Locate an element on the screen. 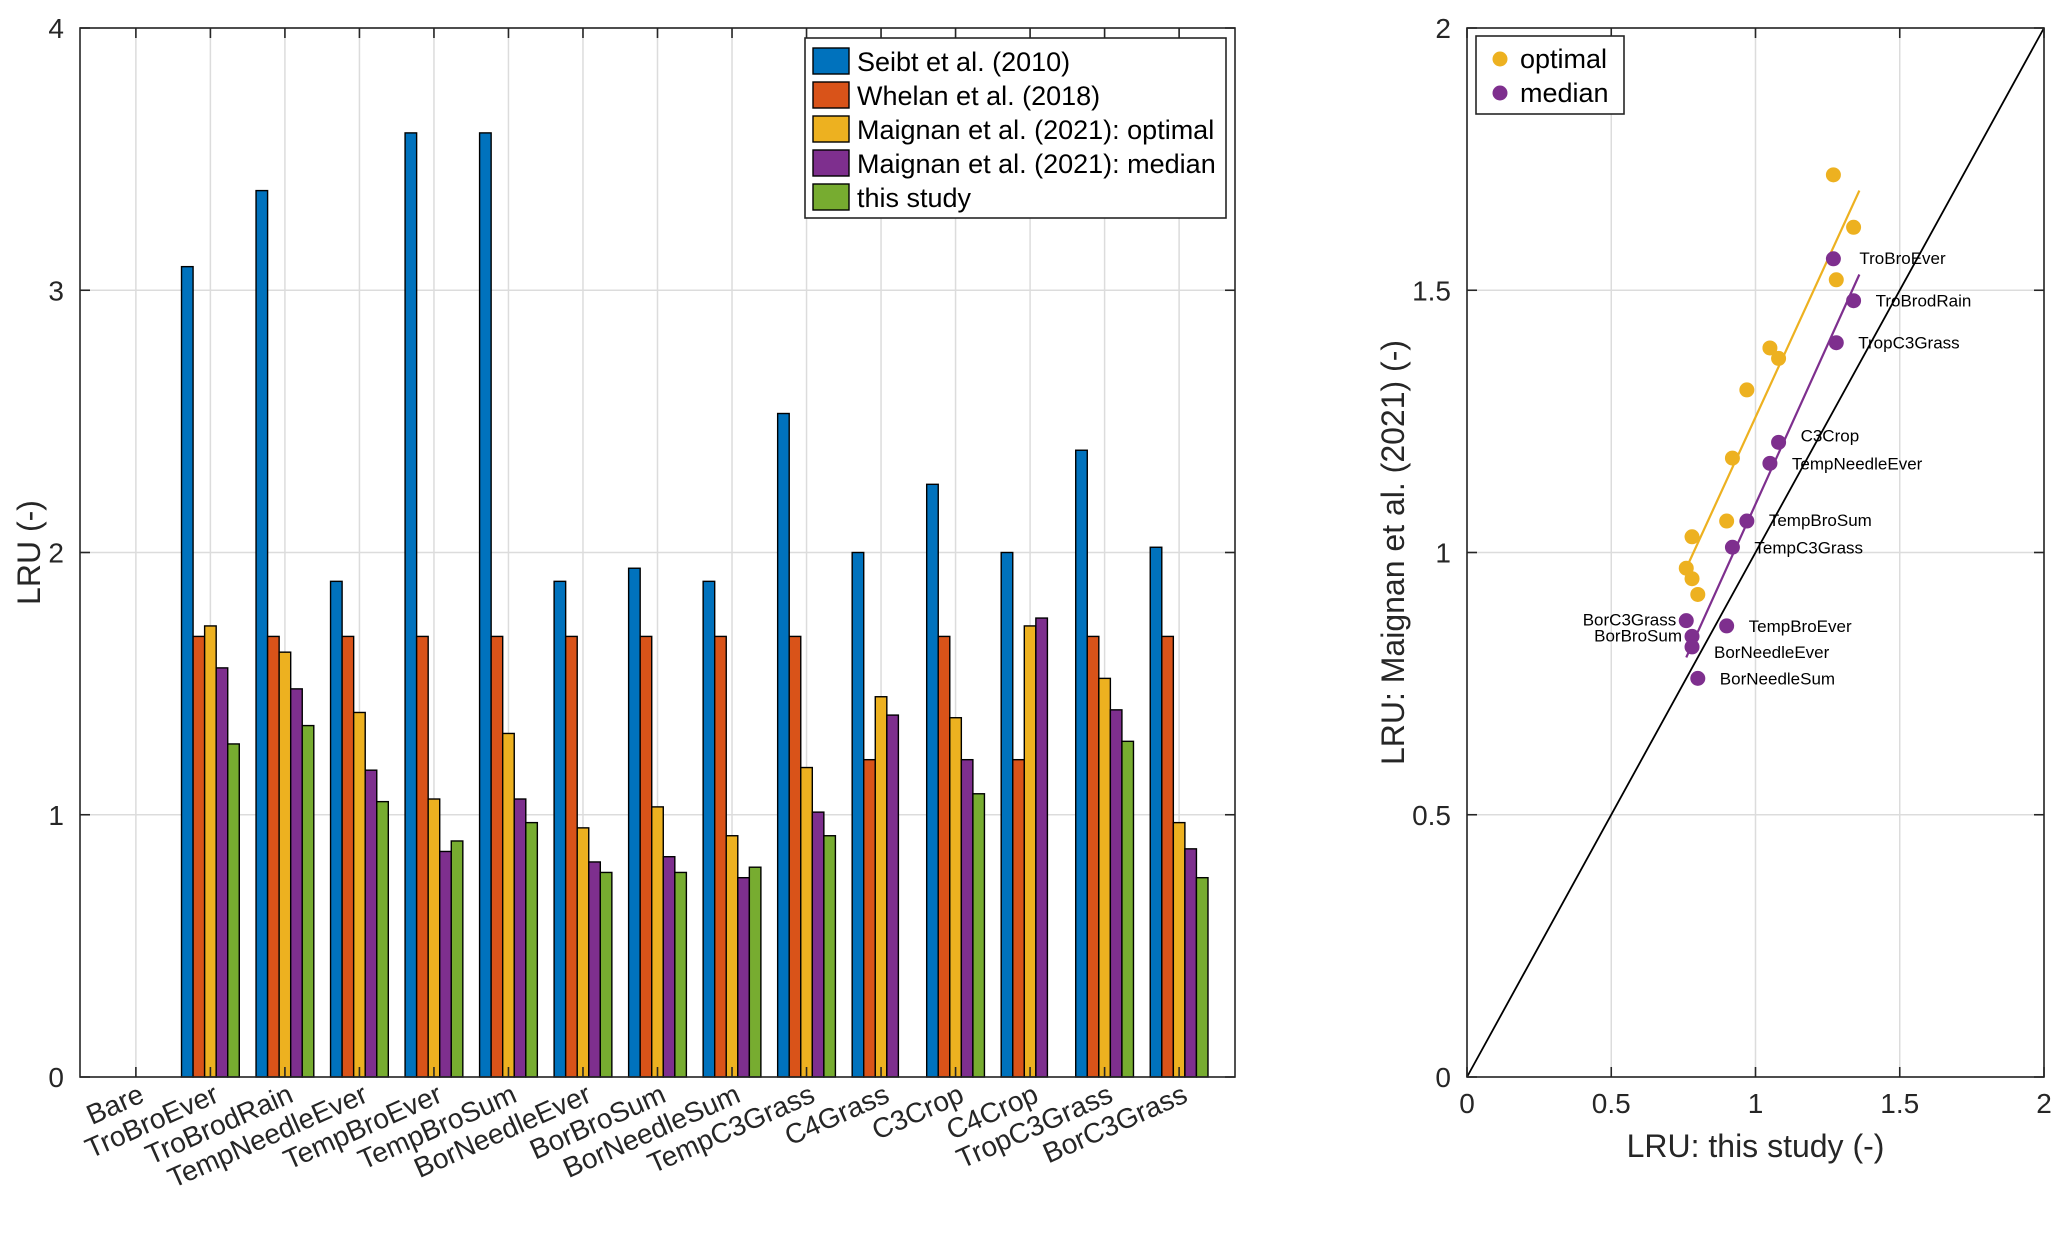 Image resolution: width=2067 pixels, height=1244 pixels. y-tick-label: 3 is located at coordinates (56, 290).